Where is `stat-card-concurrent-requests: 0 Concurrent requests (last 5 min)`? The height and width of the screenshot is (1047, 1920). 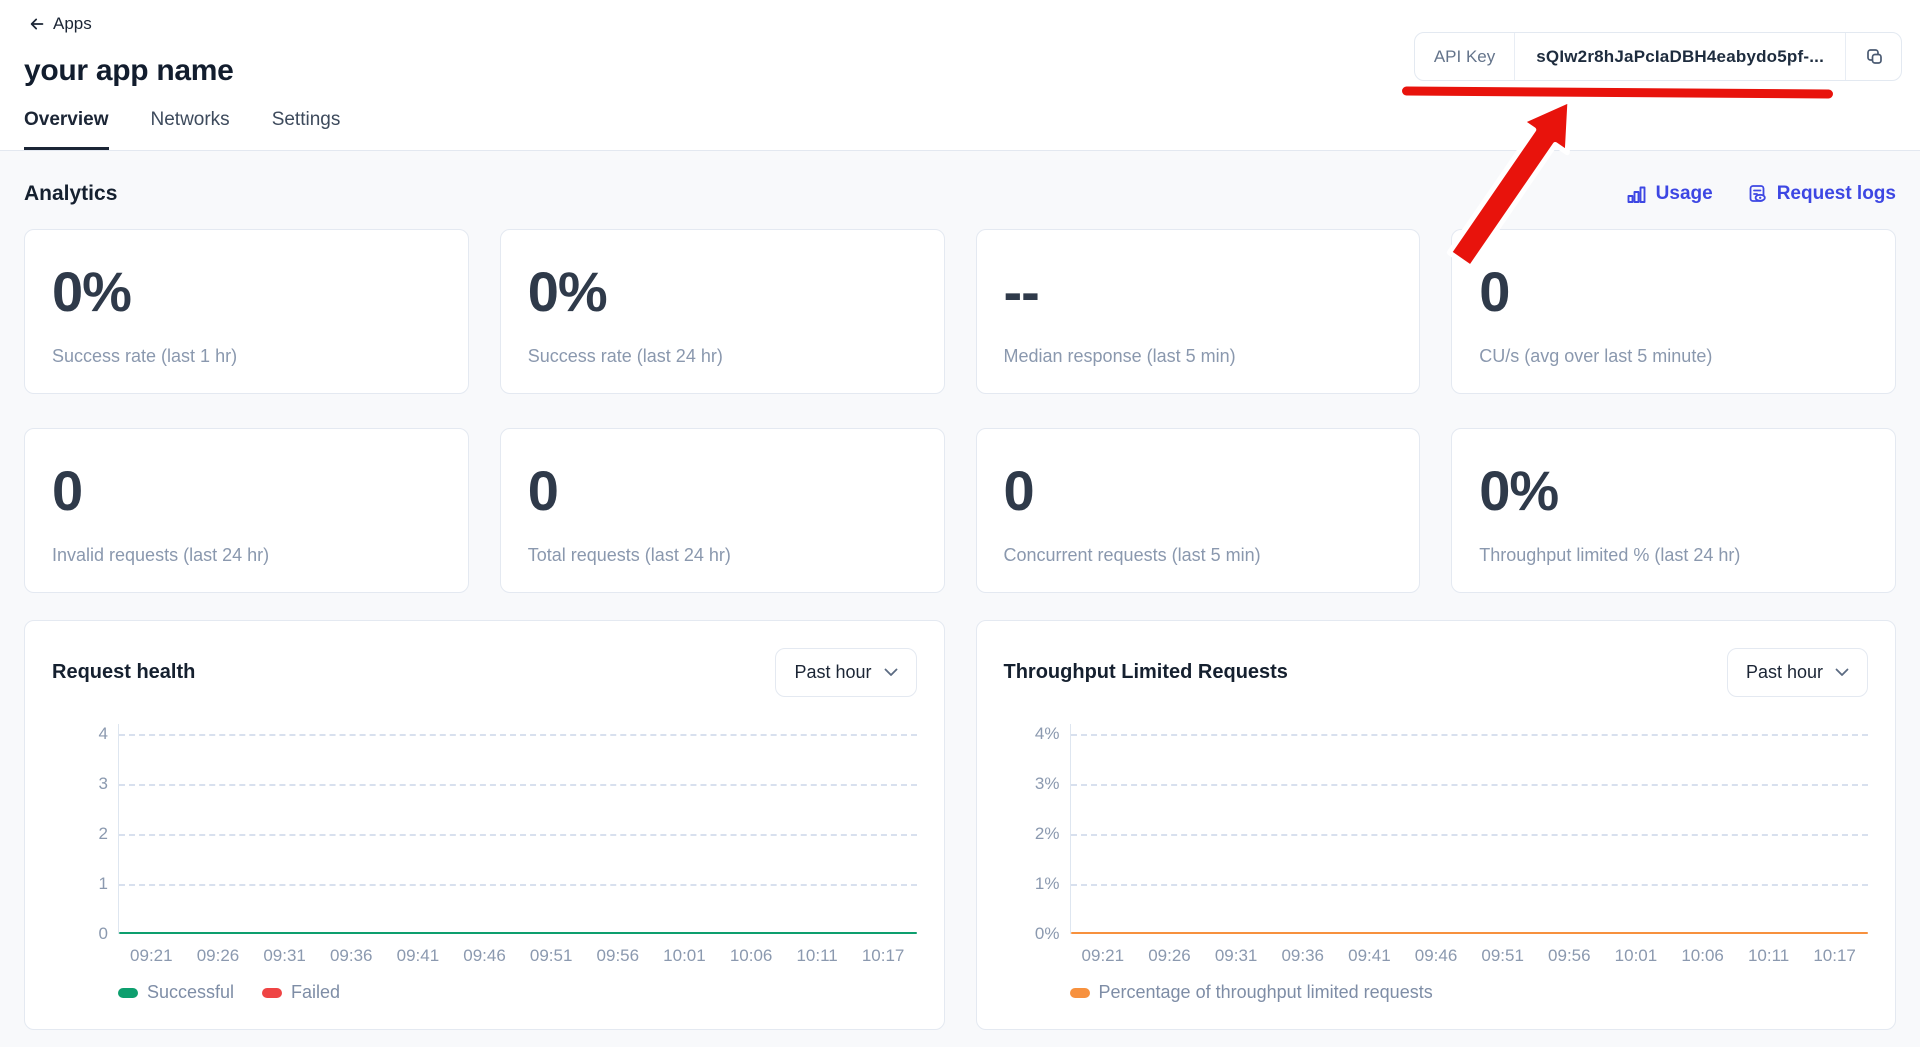 stat-card-concurrent-requests: 0 Concurrent requests (last 5 min) is located at coordinates (1198, 510).